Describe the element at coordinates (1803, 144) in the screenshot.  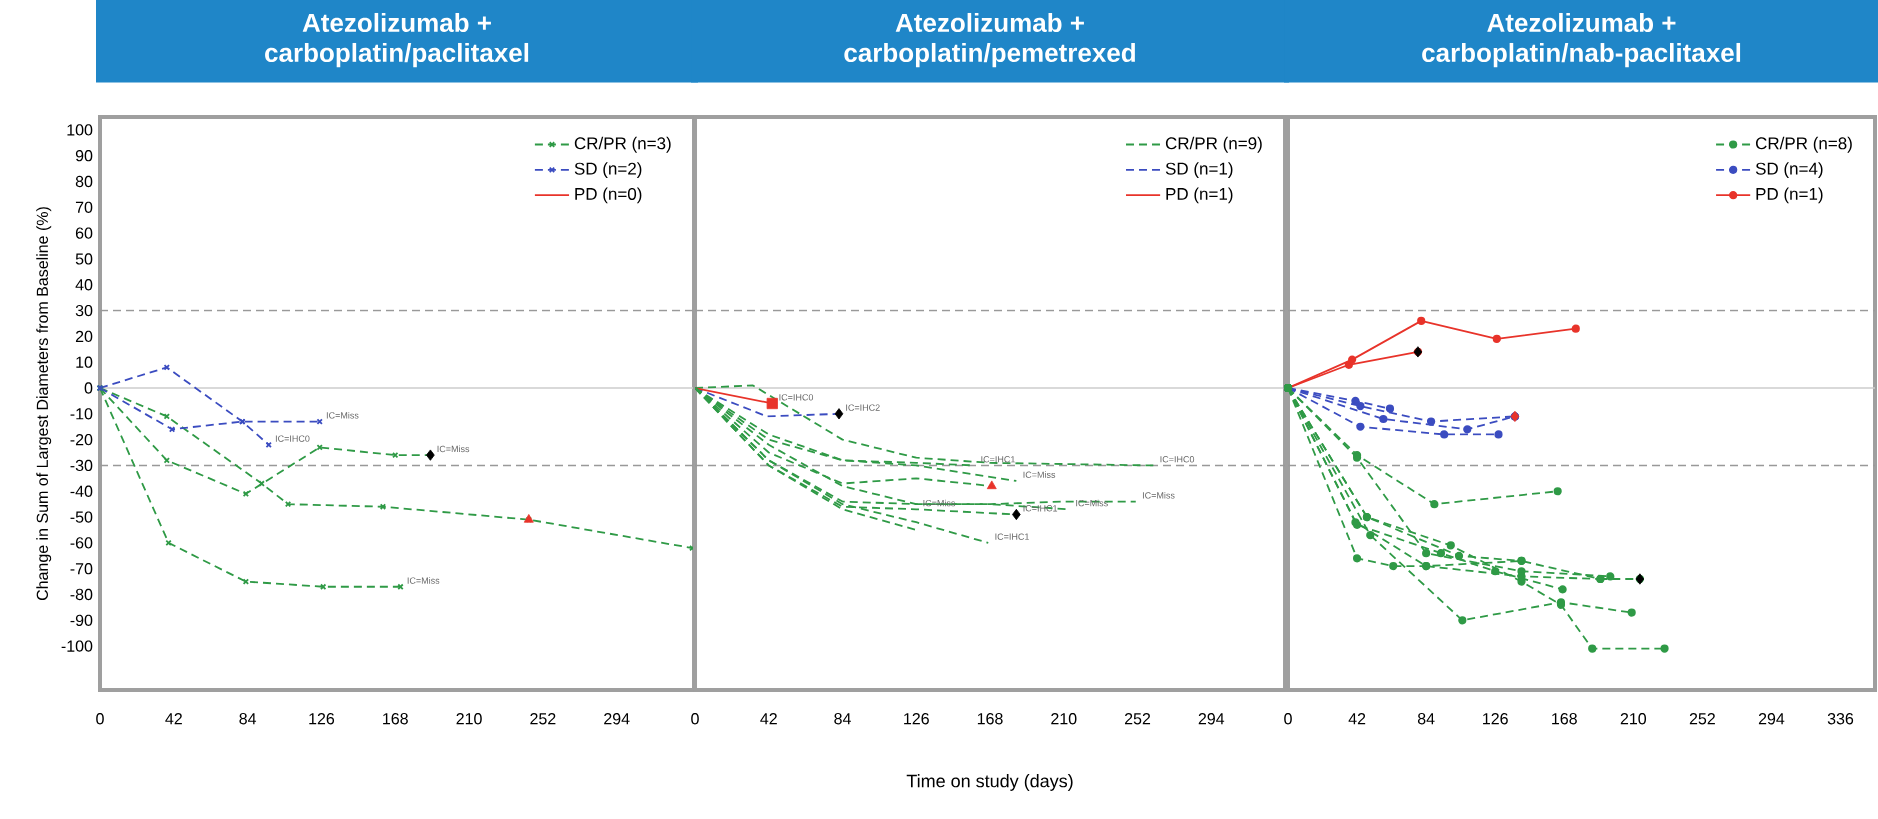
I see `legend-label: CR/PR (n=8)` at that location.